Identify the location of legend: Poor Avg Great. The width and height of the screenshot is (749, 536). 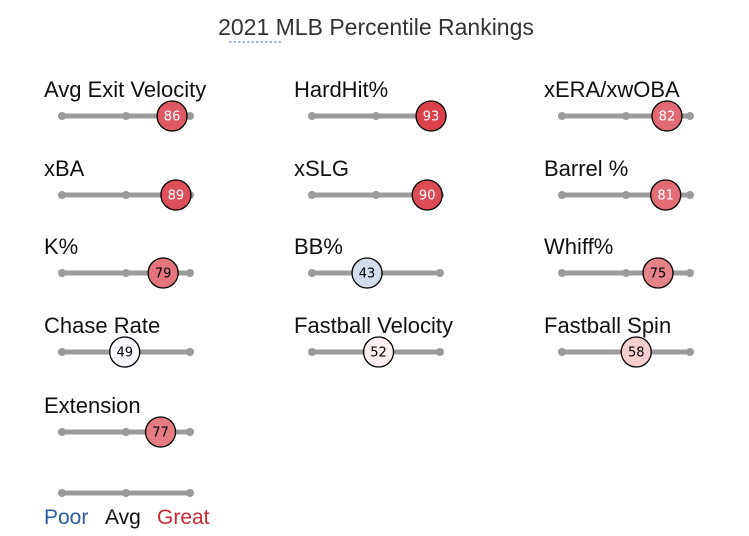
(127, 509).